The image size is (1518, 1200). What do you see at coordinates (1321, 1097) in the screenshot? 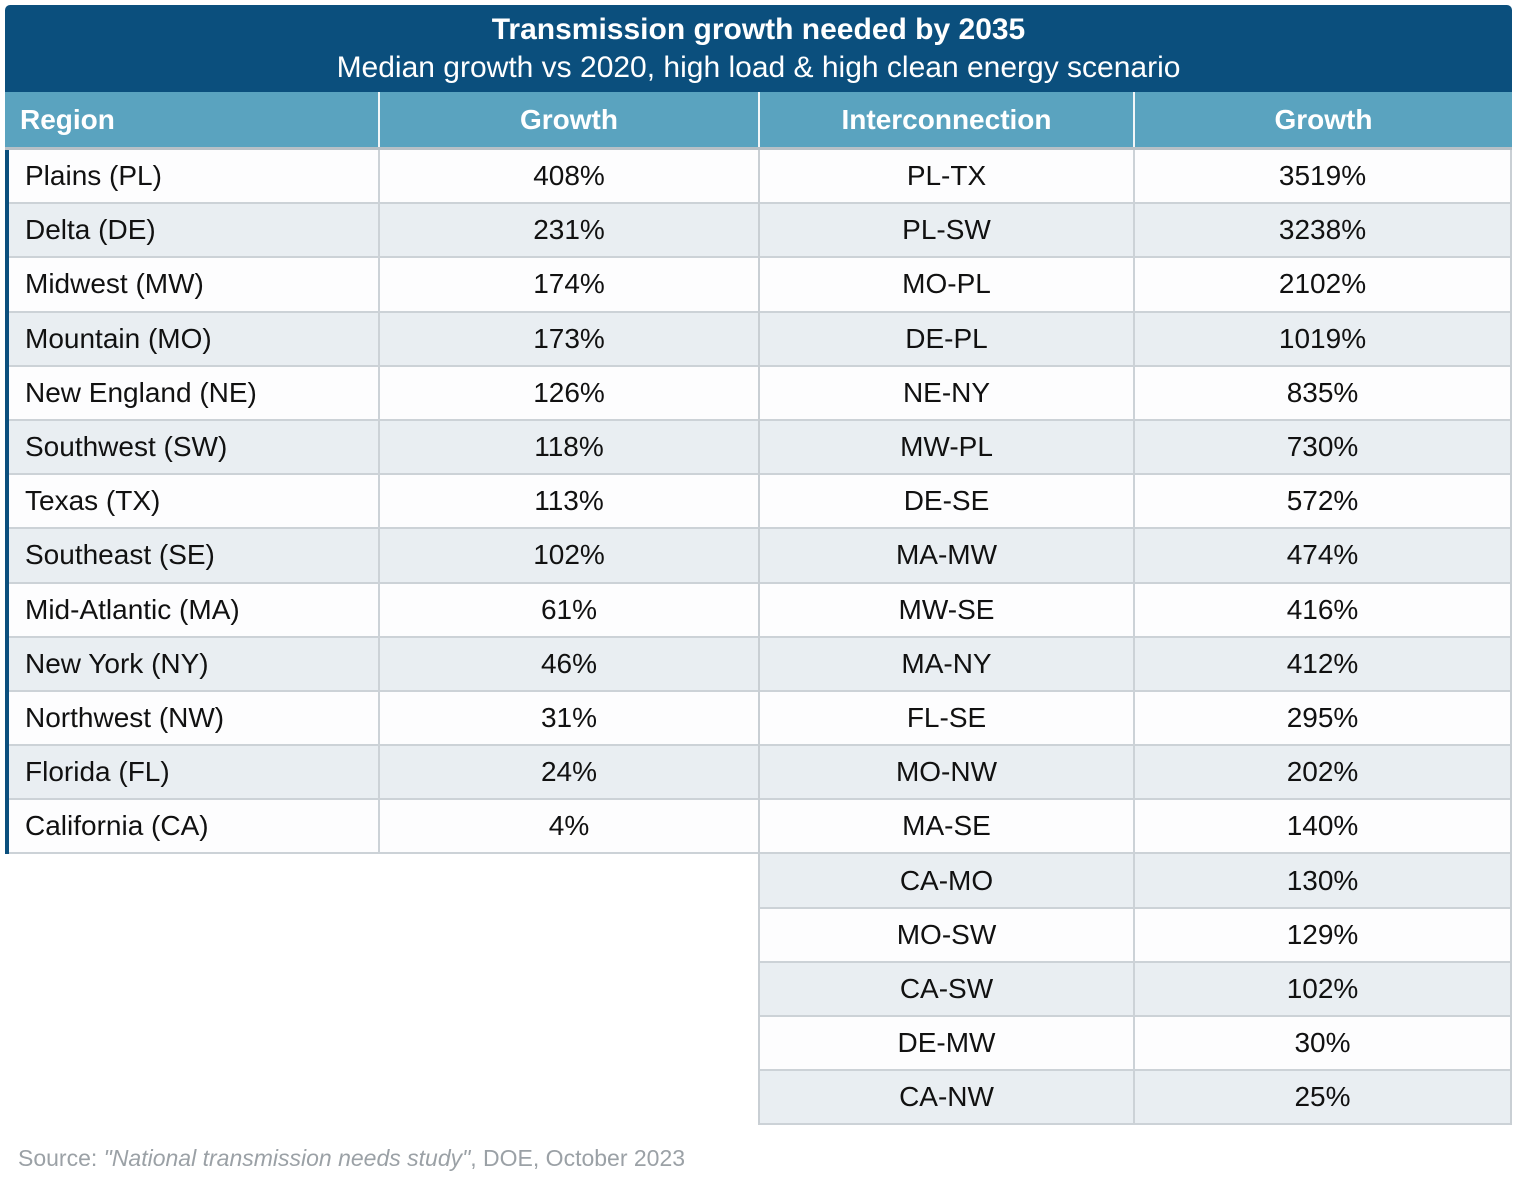
I see `growth-cell: 25%` at bounding box center [1321, 1097].